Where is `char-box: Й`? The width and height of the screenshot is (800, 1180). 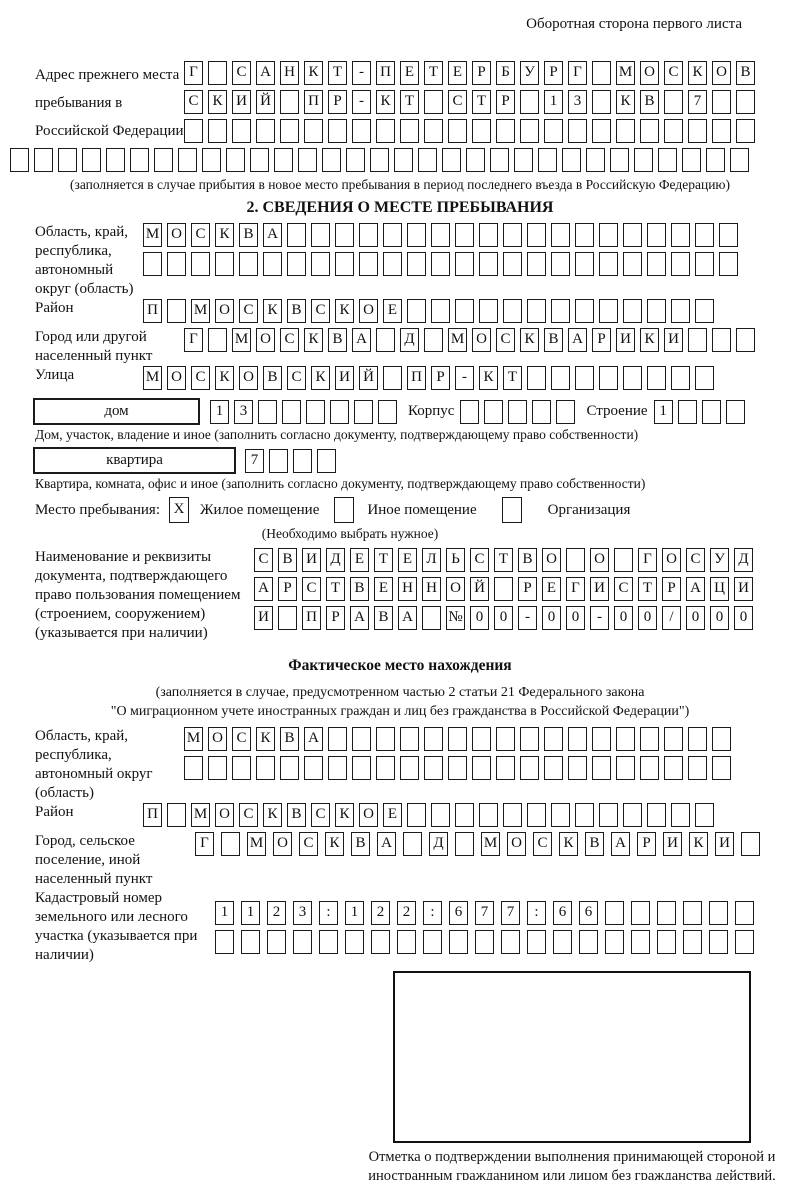 char-box: Й is located at coordinates (265, 102).